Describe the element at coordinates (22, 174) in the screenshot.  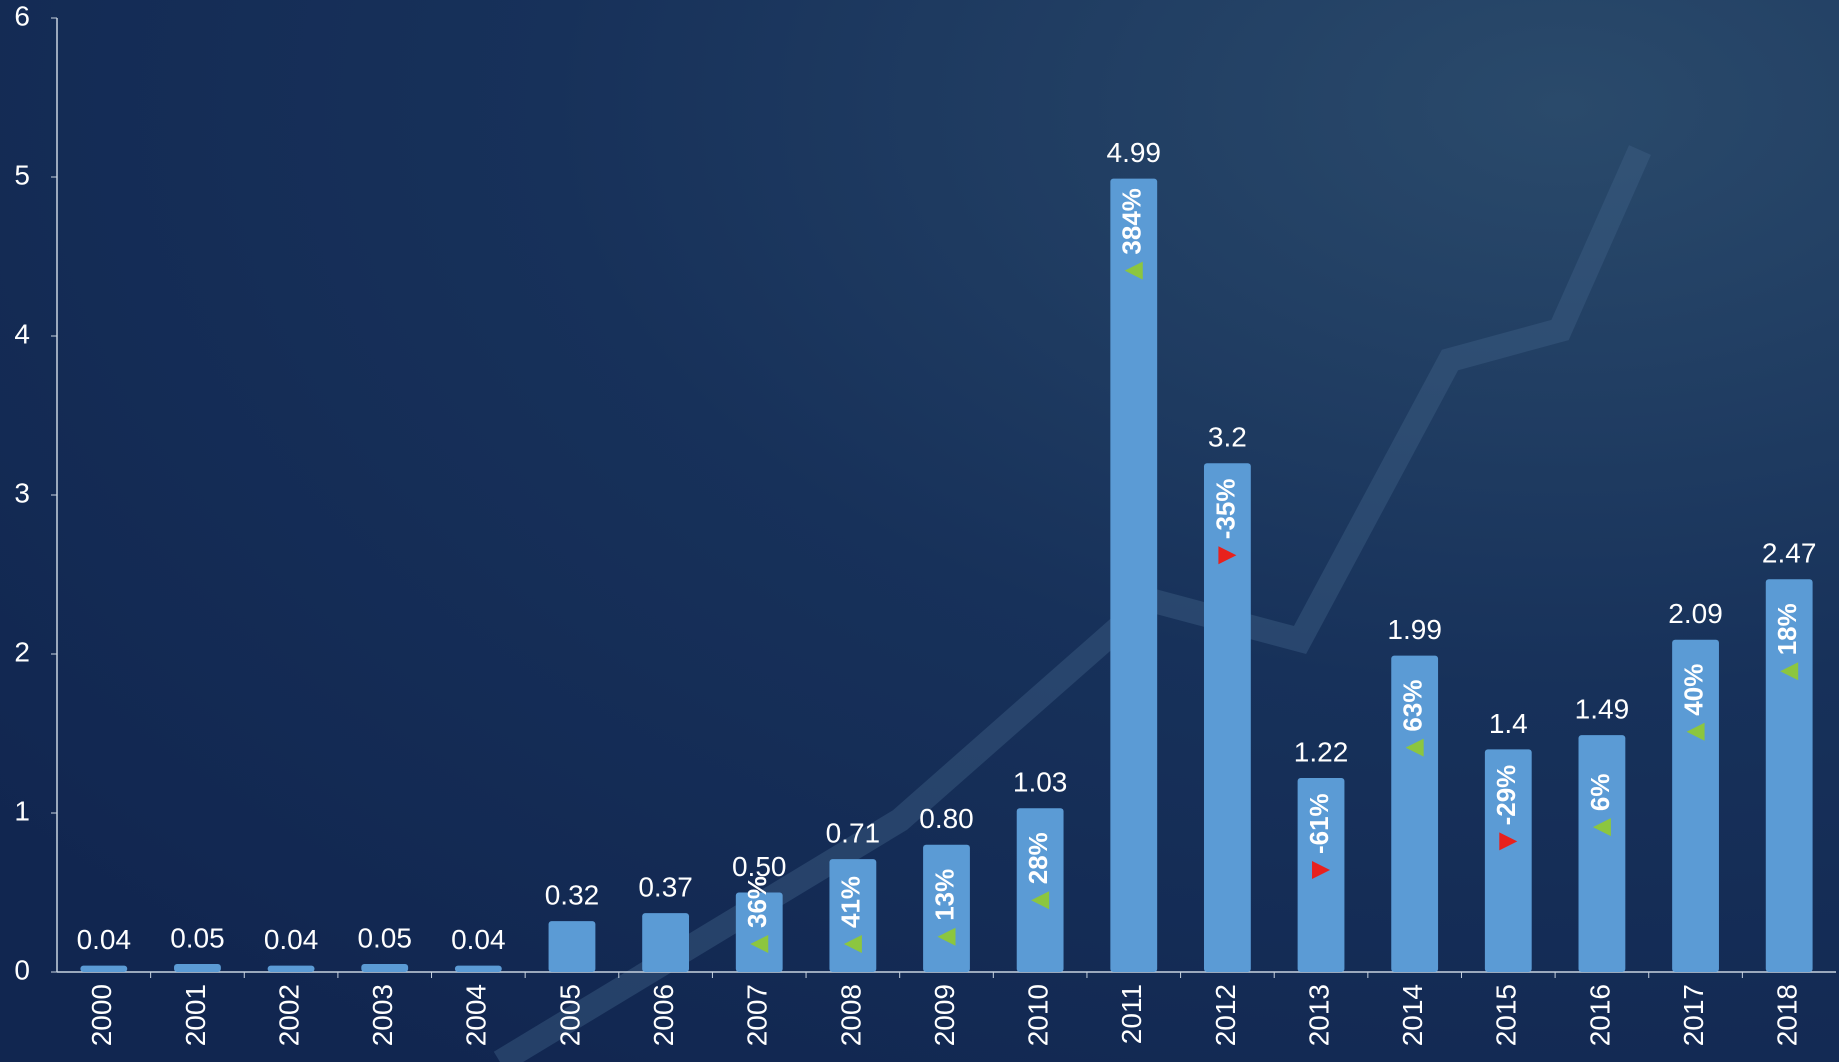
I see `y-tick-label: 5` at that location.